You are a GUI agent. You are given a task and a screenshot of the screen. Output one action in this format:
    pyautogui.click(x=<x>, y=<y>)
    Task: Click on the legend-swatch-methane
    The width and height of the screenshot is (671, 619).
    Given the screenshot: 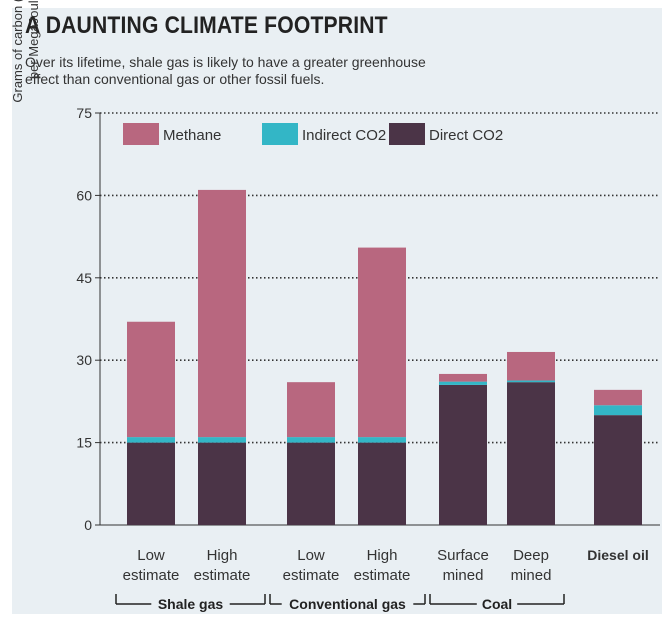 What is the action you would take?
    pyautogui.click(x=141, y=134)
    